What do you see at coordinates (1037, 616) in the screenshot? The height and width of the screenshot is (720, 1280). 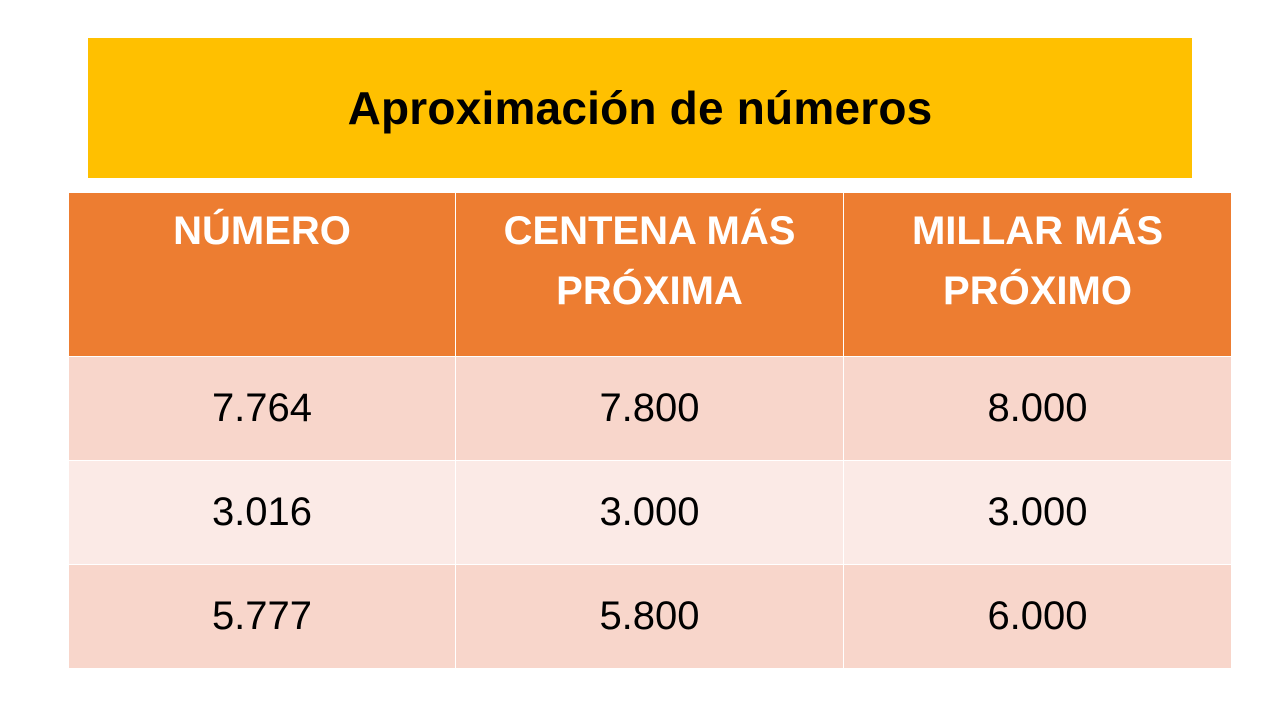 I see `table-cell: 6.000` at bounding box center [1037, 616].